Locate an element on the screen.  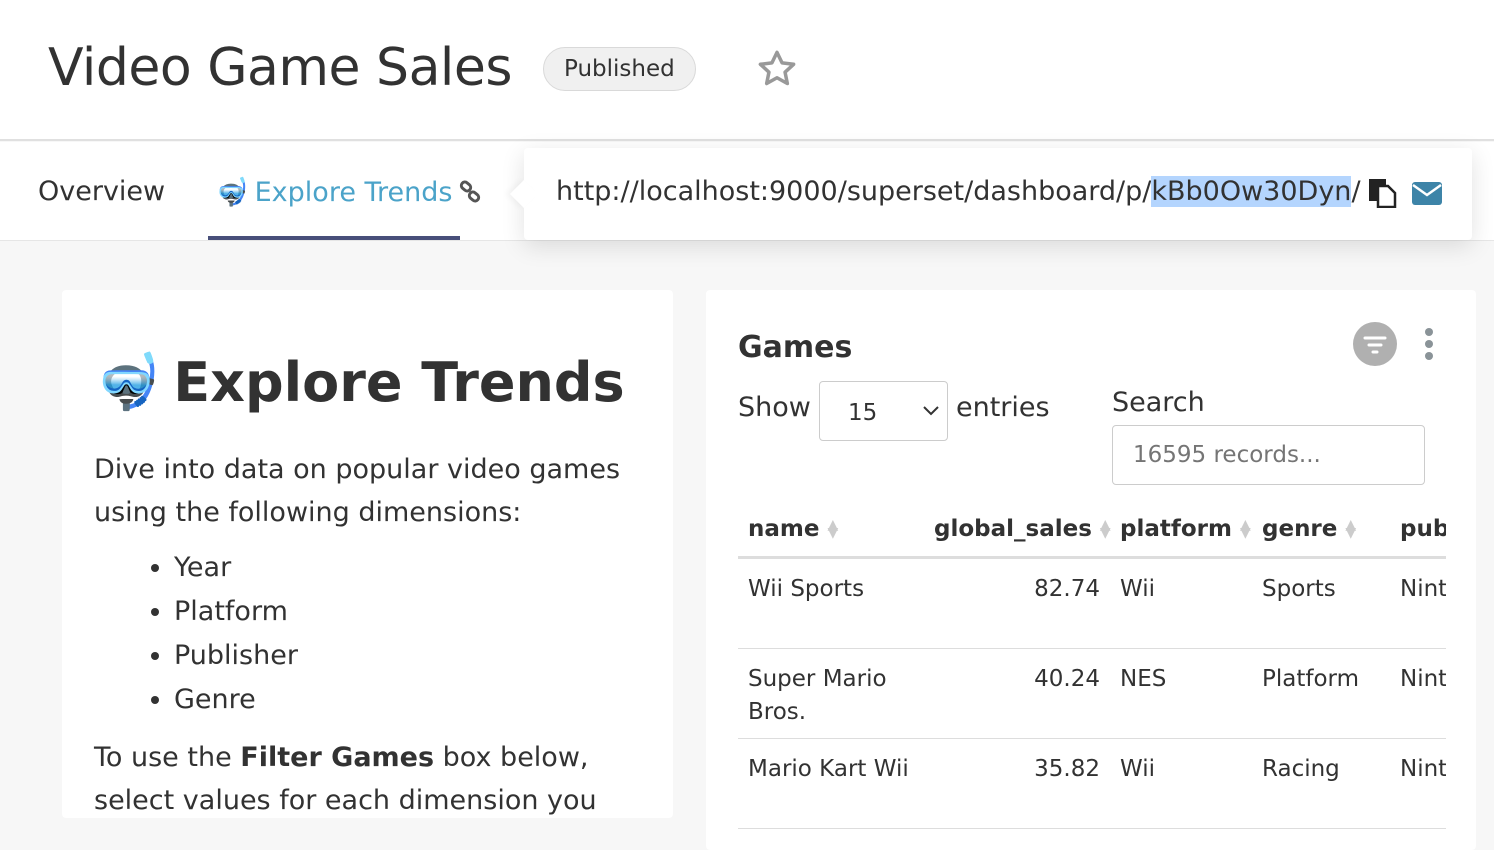
status-badge: Published is located at coordinates (619, 69).